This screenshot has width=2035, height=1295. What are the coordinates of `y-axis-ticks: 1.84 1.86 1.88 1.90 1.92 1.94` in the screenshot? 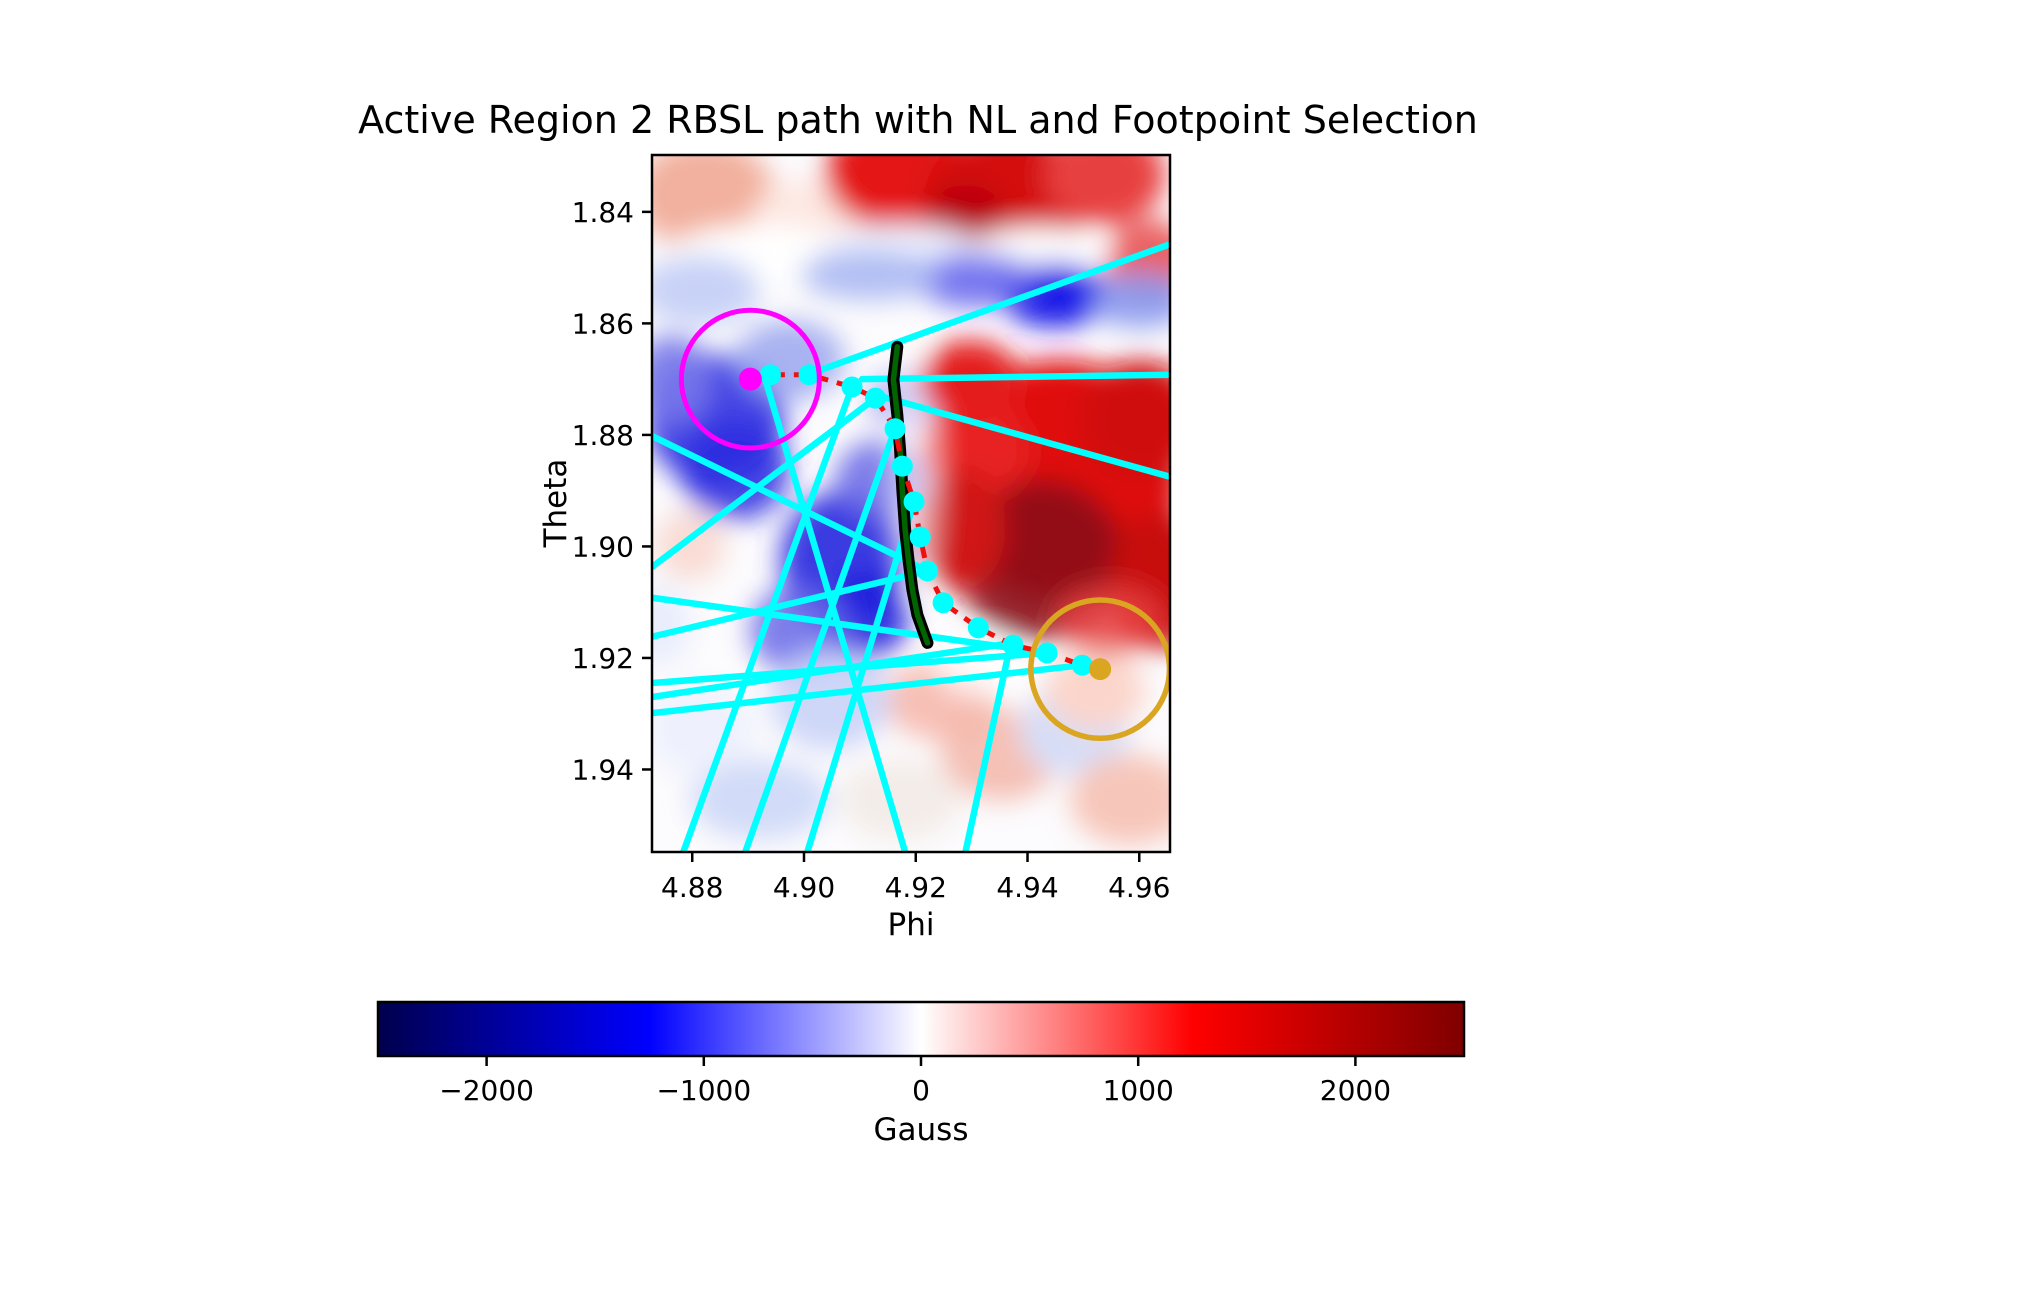 It's located at (612, 491).